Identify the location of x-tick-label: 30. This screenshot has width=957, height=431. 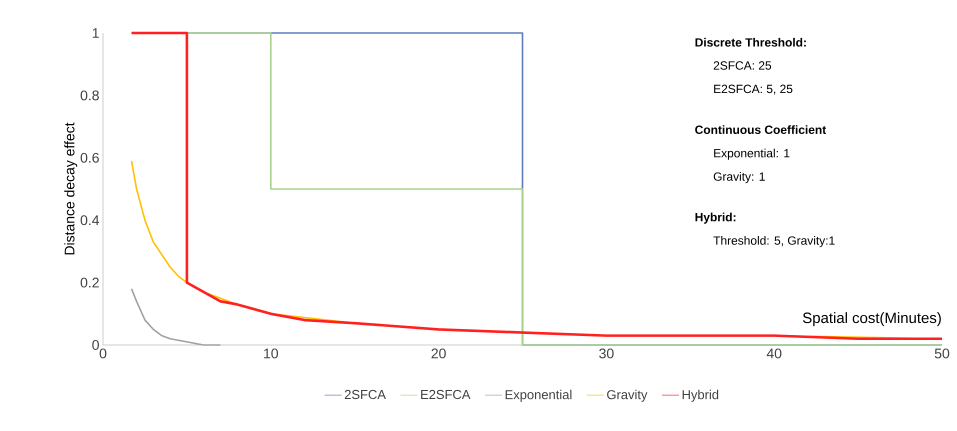
(606, 353).